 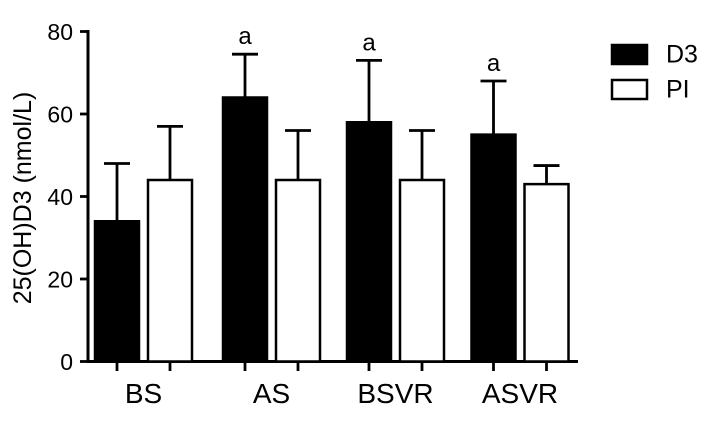 What do you see at coordinates (60, 197) in the screenshot?
I see `y-tick-label: 40` at bounding box center [60, 197].